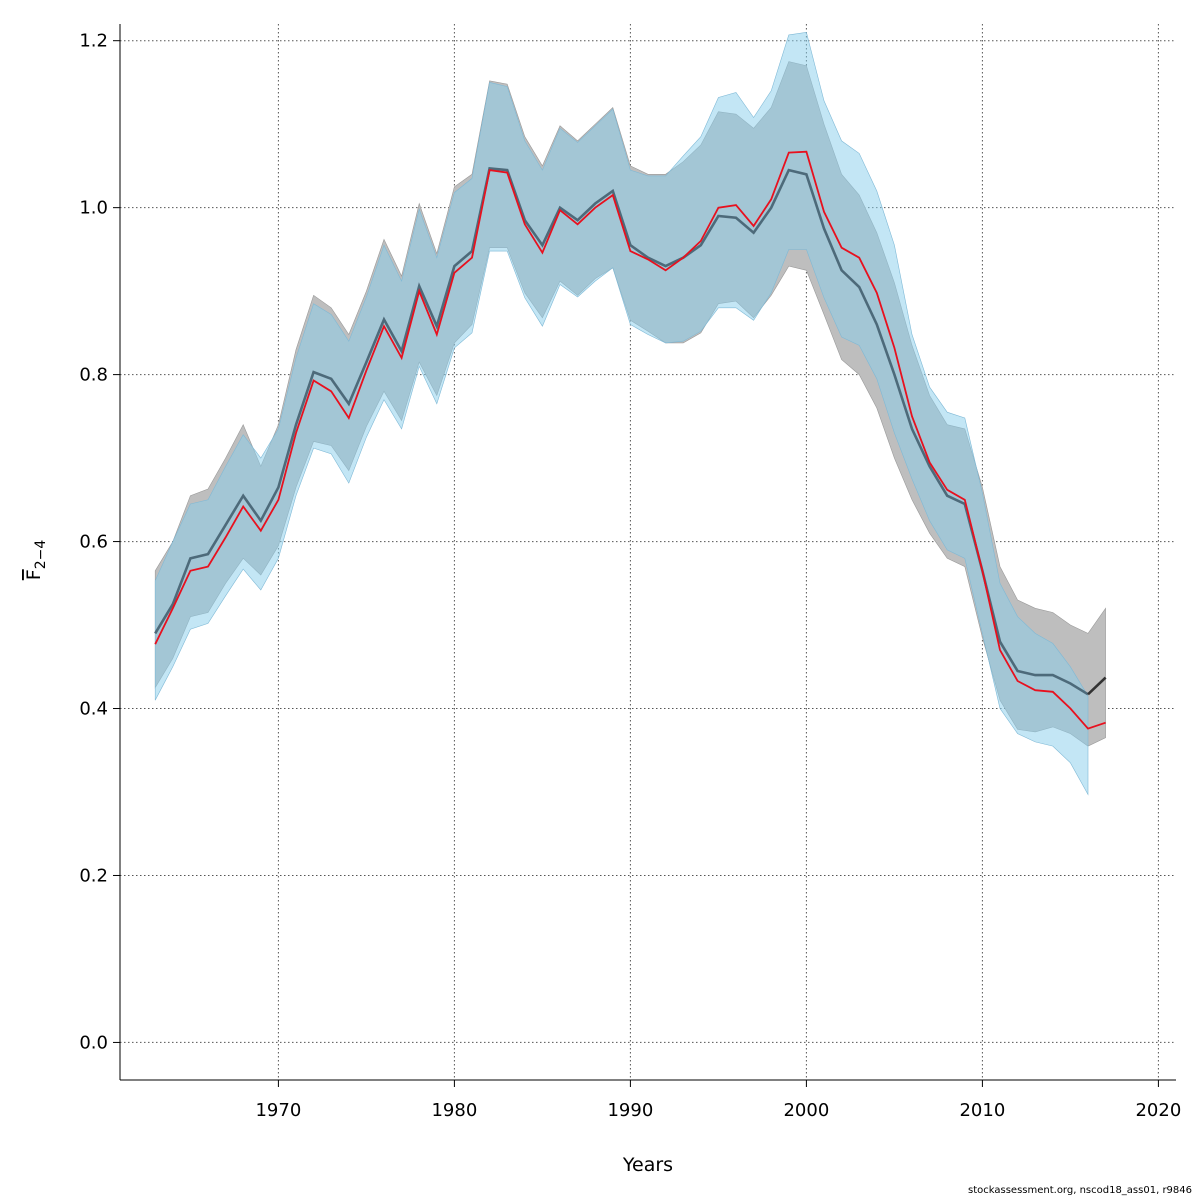 The height and width of the screenshot is (1200, 1200). I want to click on x-tick-label: 1980, so click(454, 1110).